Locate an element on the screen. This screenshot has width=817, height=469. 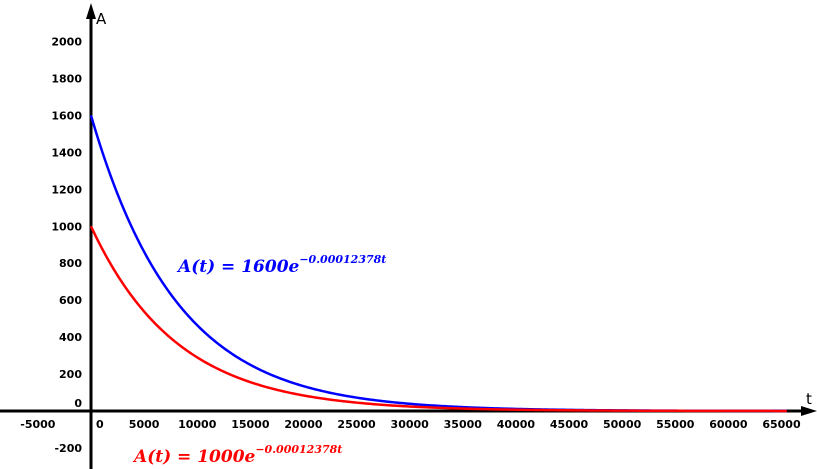
equation-1600-lead: A(t) = 1600e is located at coordinates (238, 267).